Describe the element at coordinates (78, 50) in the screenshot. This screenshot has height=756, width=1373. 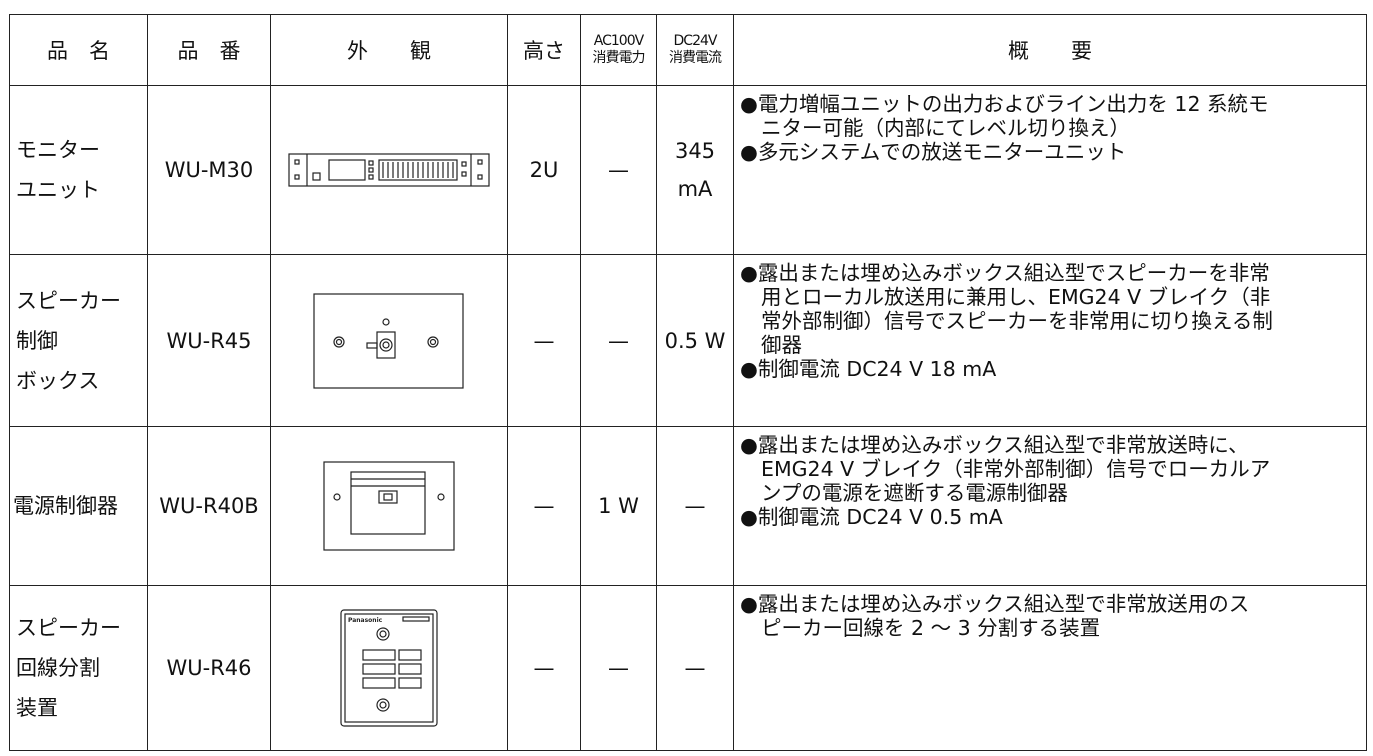
I see `header-cell: 品 名` at that location.